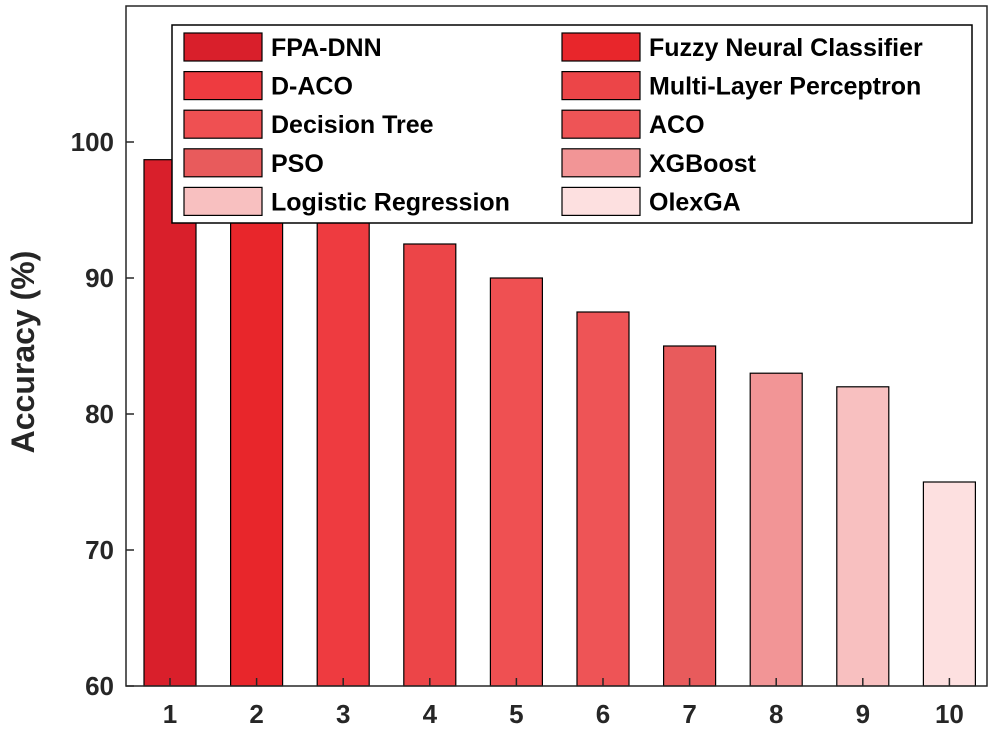 This screenshot has width=995, height=734. Describe the element at coordinates (343, 714) in the screenshot. I see `x-tick-label-3: 3` at that location.